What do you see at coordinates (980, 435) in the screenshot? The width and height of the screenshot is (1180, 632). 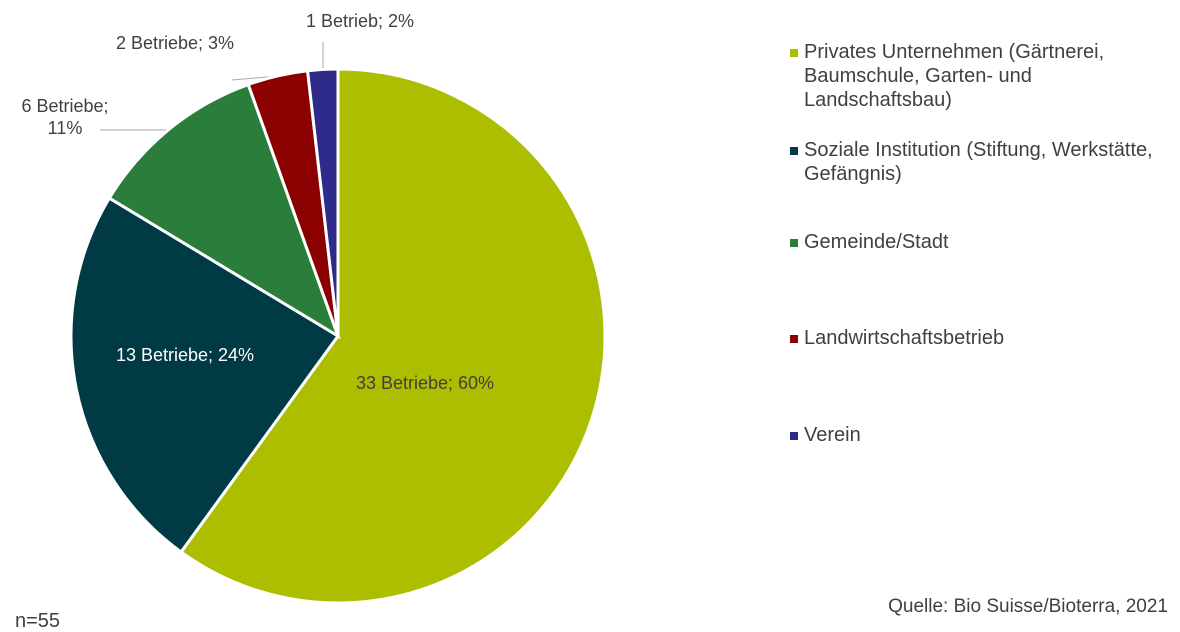 I see `legend-item: Verein` at bounding box center [980, 435].